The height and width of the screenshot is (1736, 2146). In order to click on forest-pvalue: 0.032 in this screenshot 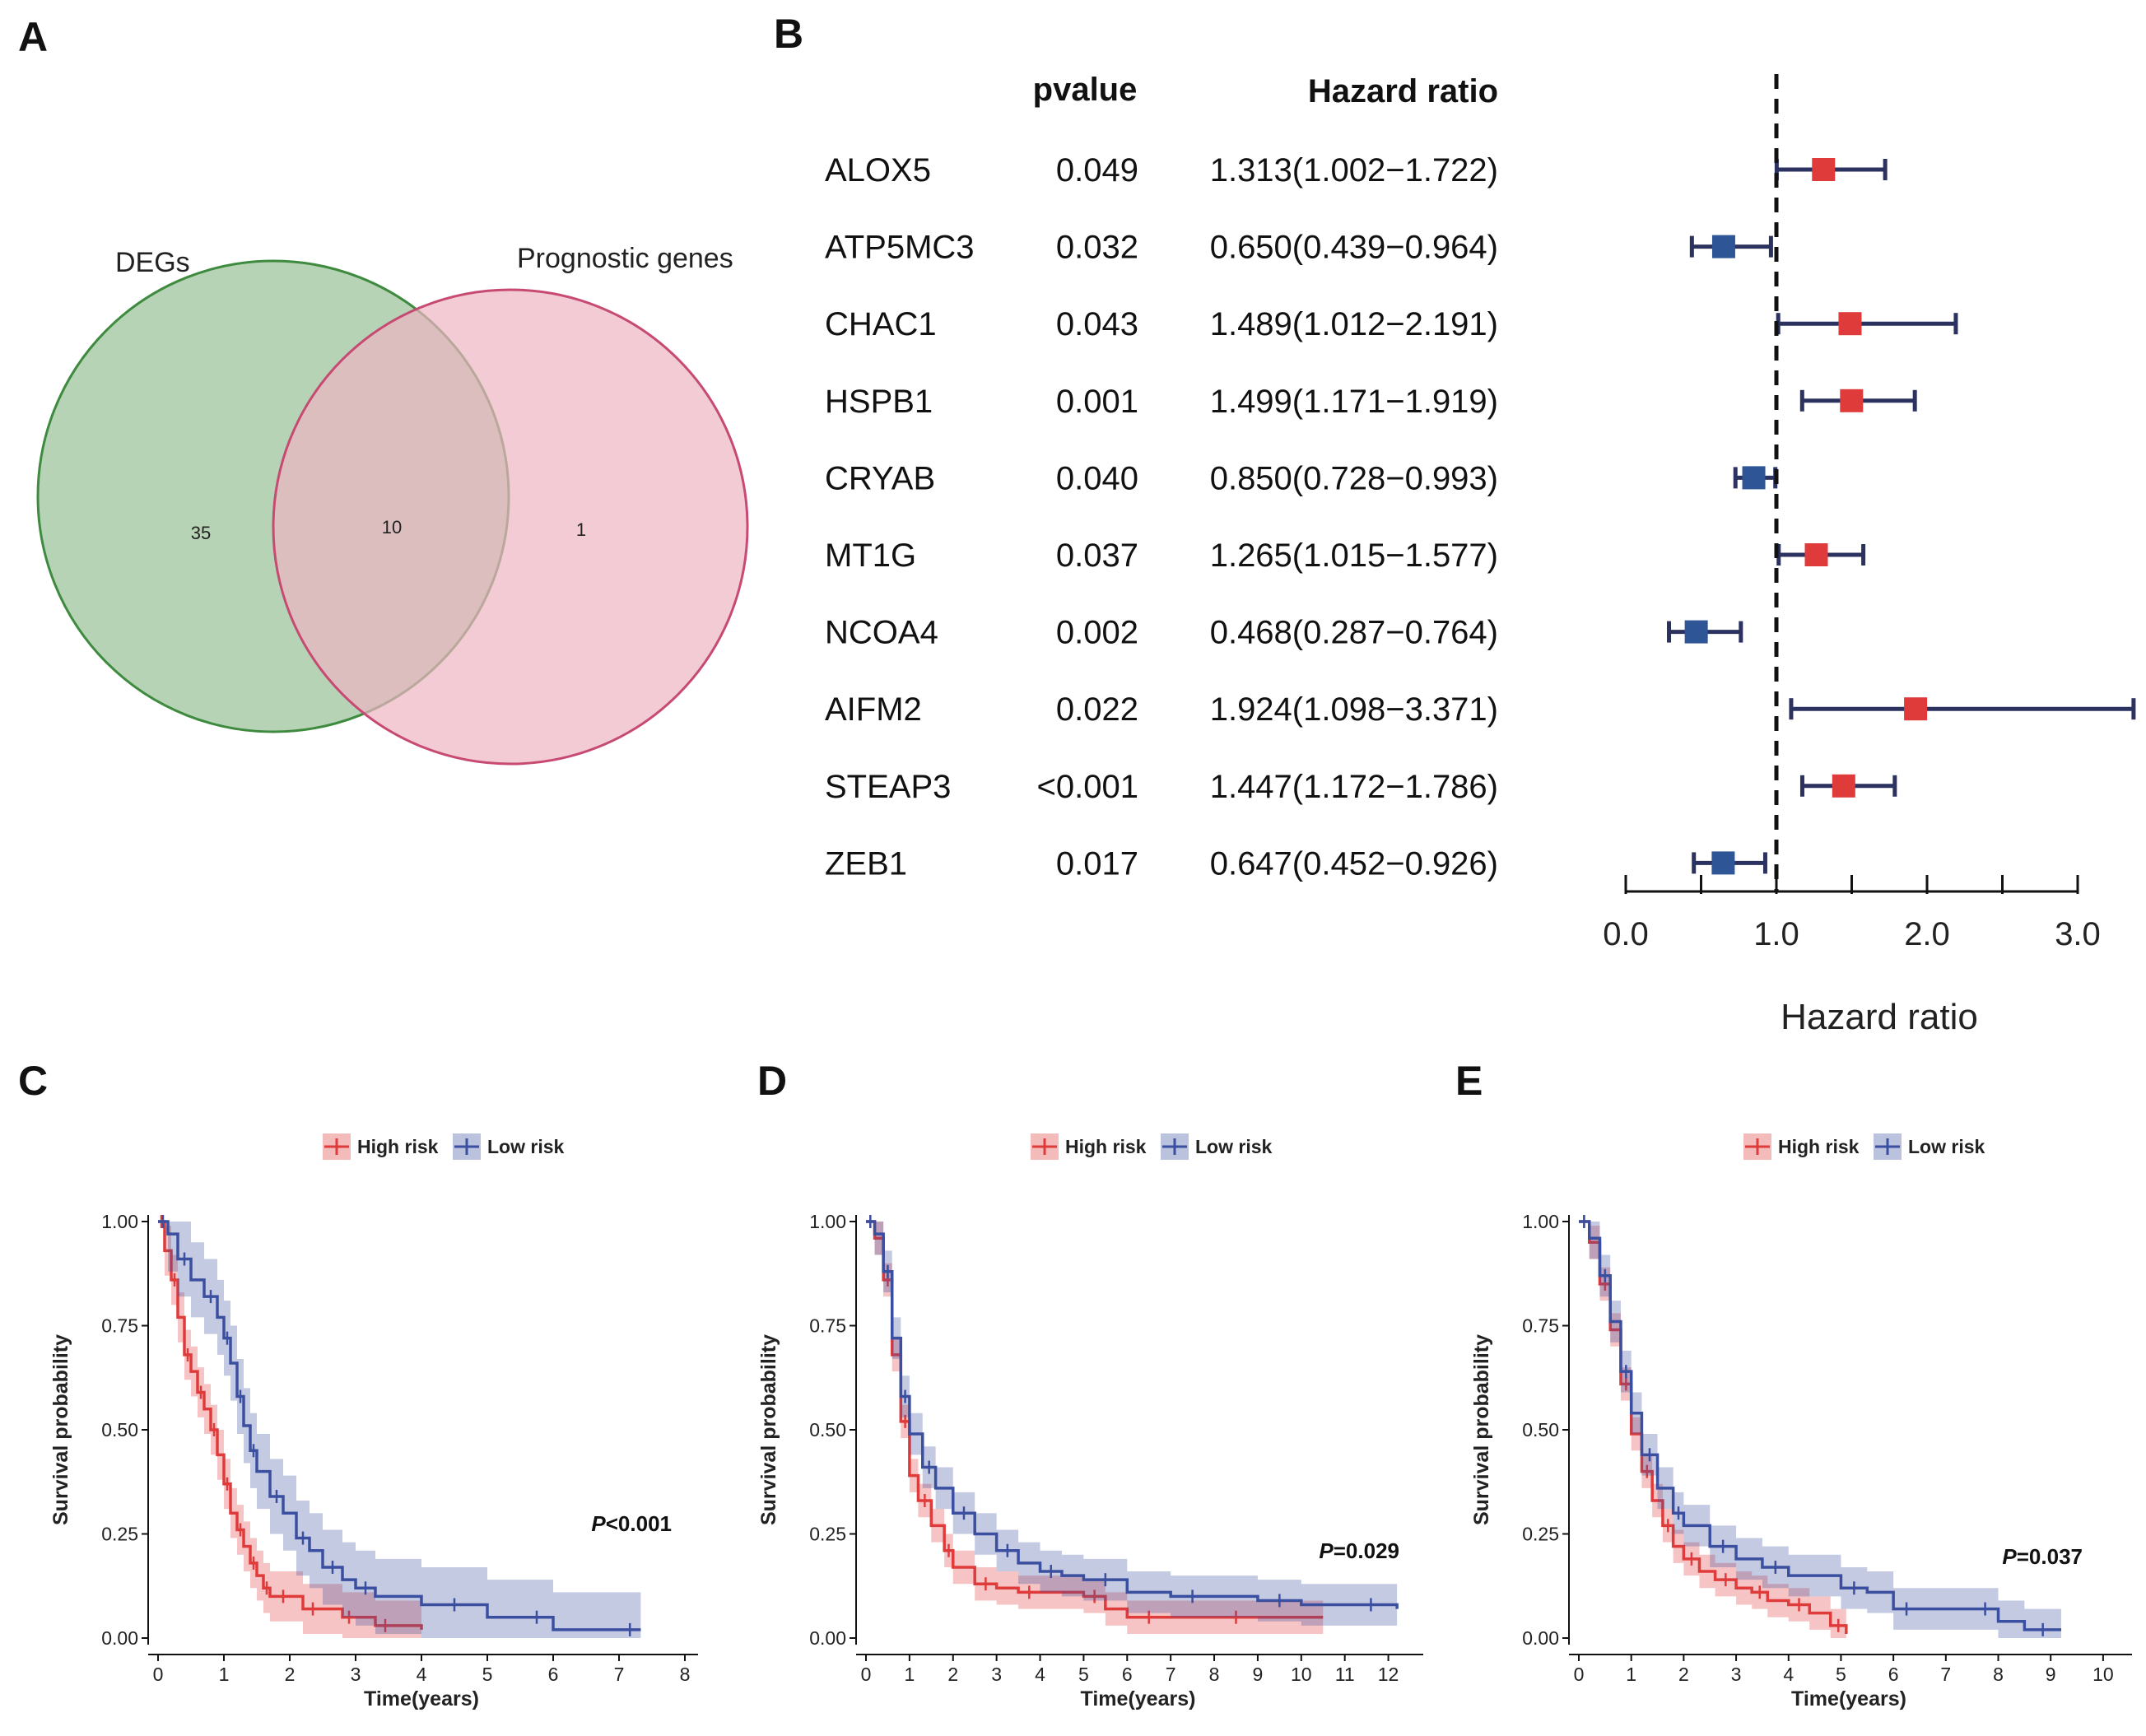, I will do `click(1097, 248)`.